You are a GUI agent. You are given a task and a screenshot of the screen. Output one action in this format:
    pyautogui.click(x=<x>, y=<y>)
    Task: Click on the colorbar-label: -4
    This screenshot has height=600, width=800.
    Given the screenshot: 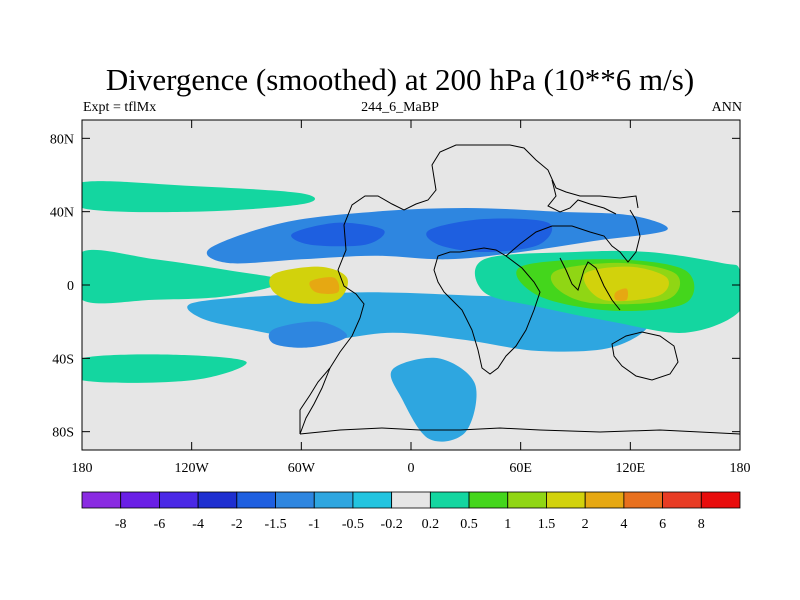 What is the action you would take?
    pyautogui.click(x=198, y=524)
    